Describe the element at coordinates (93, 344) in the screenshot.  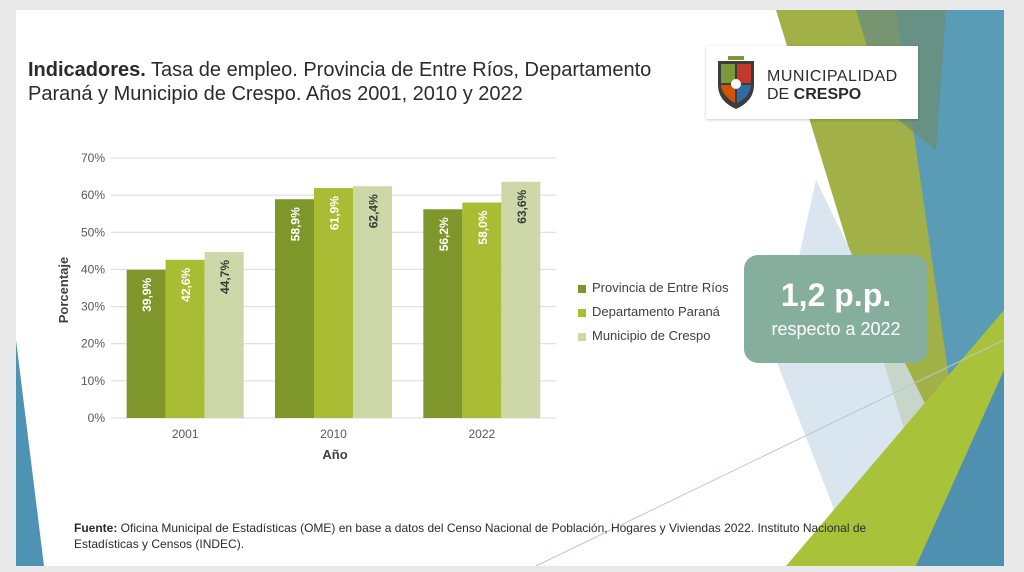
I see `y-tick-label: 20%` at that location.